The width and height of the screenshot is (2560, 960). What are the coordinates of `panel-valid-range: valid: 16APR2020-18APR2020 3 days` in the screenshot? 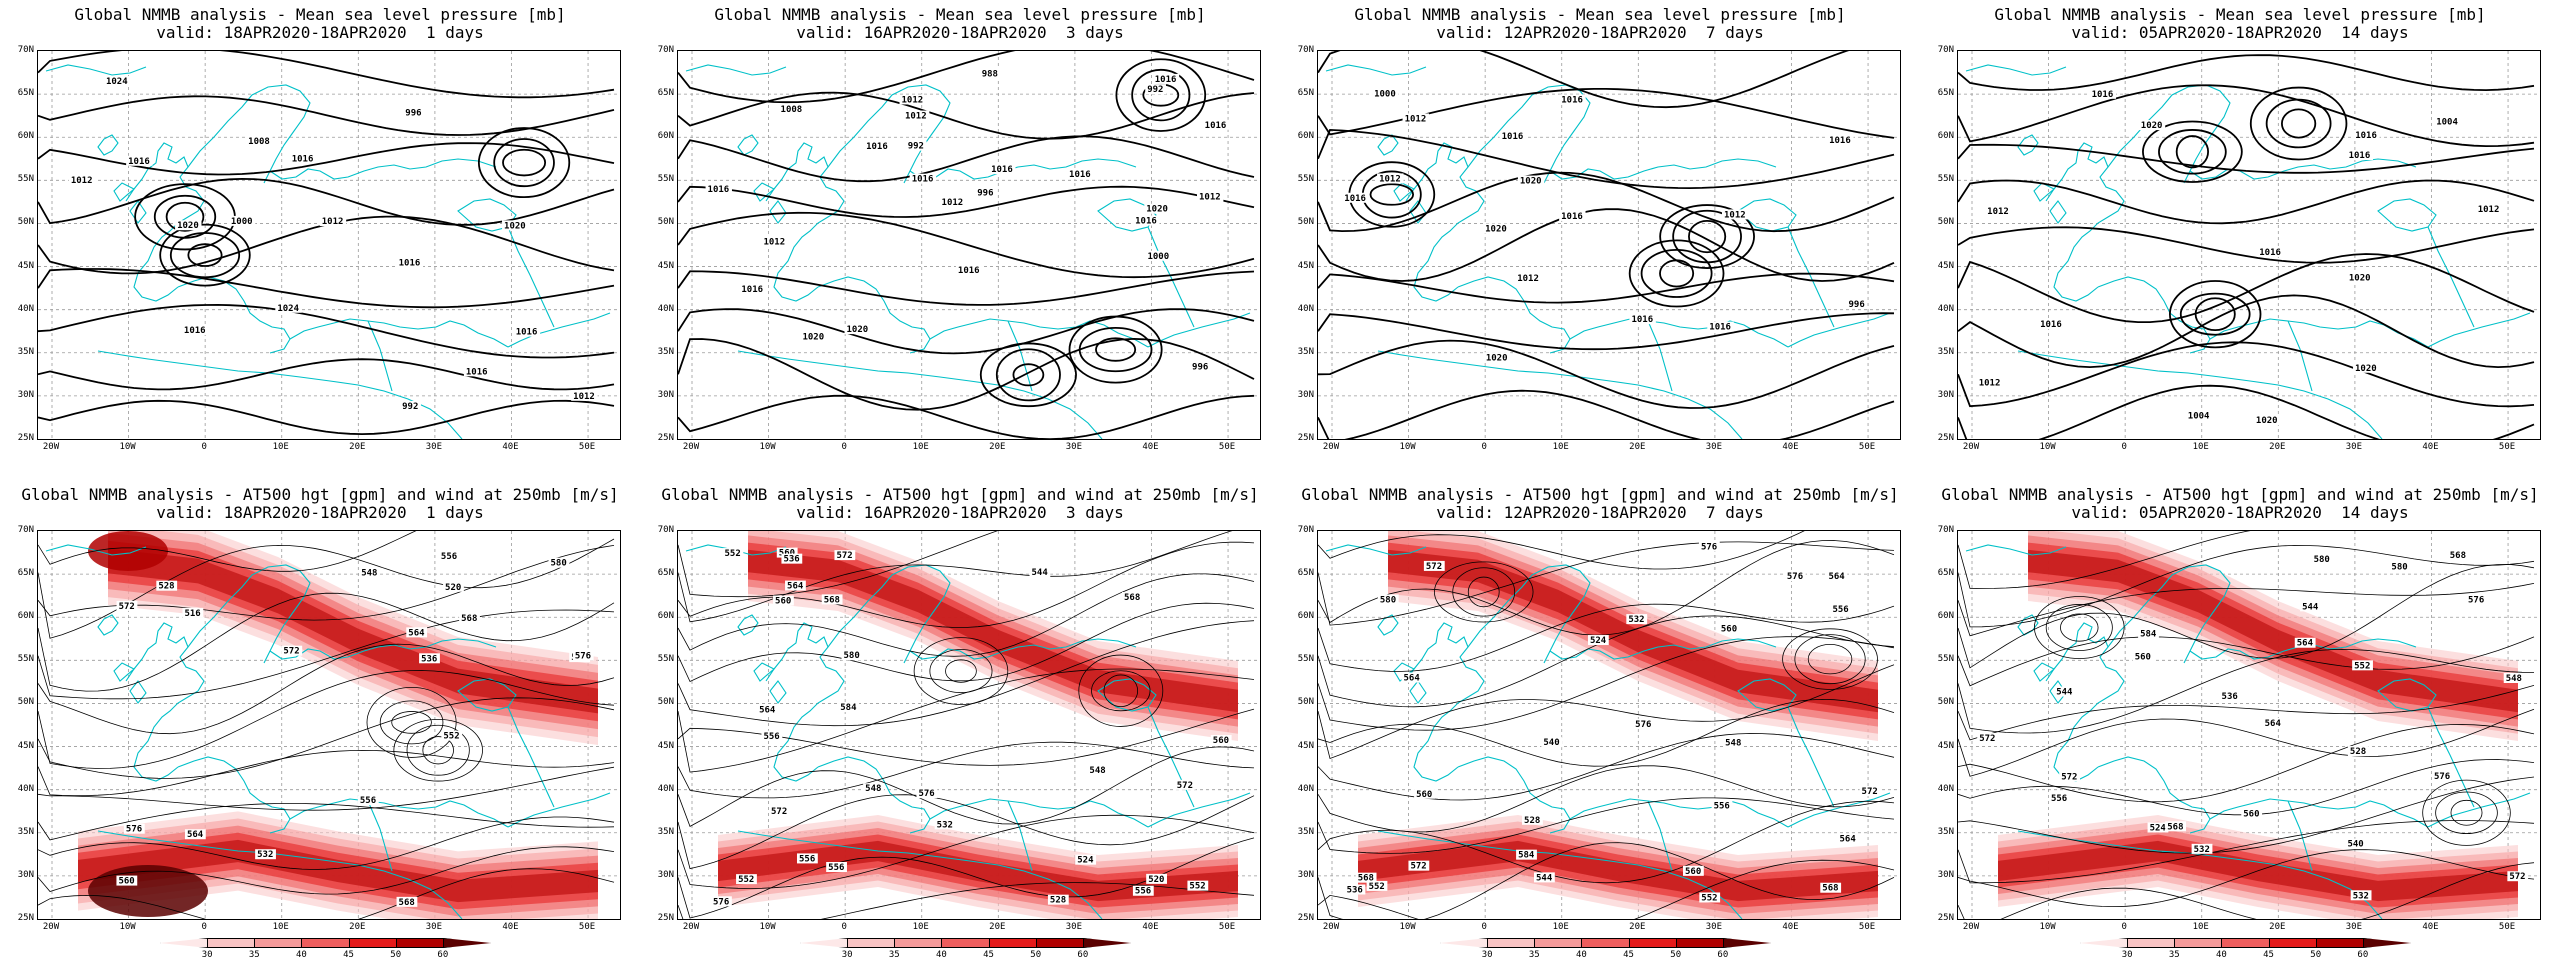 It's located at (960, 32).